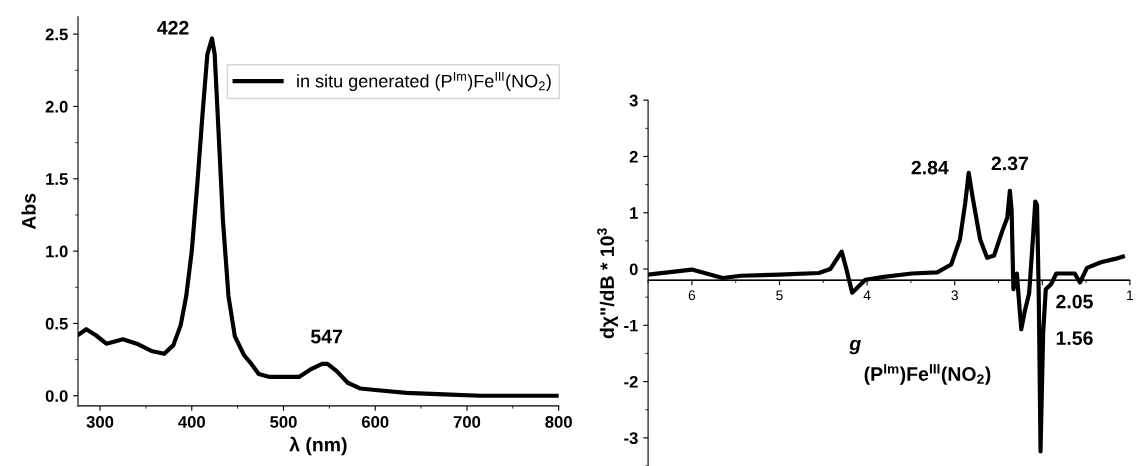 This screenshot has height=466, width=1139. What do you see at coordinates (57, 179) in the screenshot?
I see `y-tick-label: 1.5` at bounding box center [57, 179].